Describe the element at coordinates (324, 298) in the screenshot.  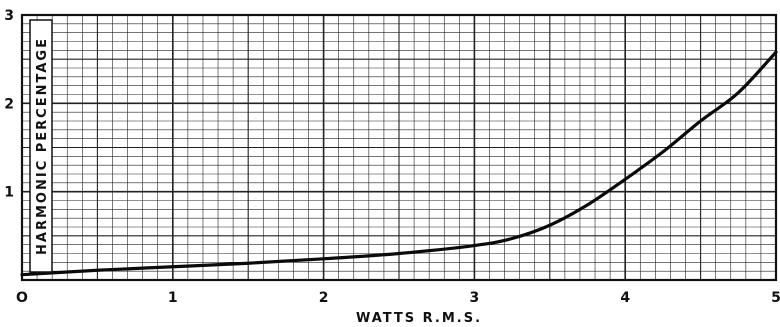
I see `x-tick-label: 2` at that location.